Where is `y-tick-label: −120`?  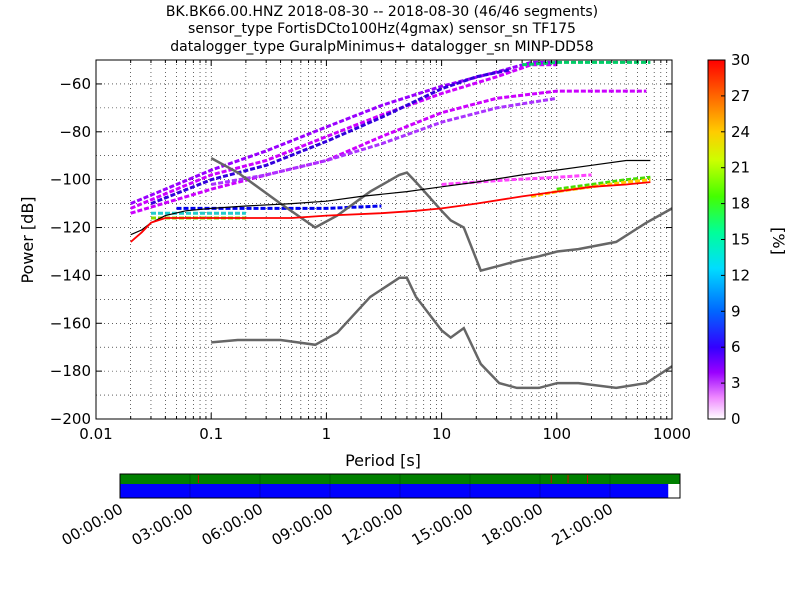
y-tick-label: −120 is located at coordinates (70, 228).